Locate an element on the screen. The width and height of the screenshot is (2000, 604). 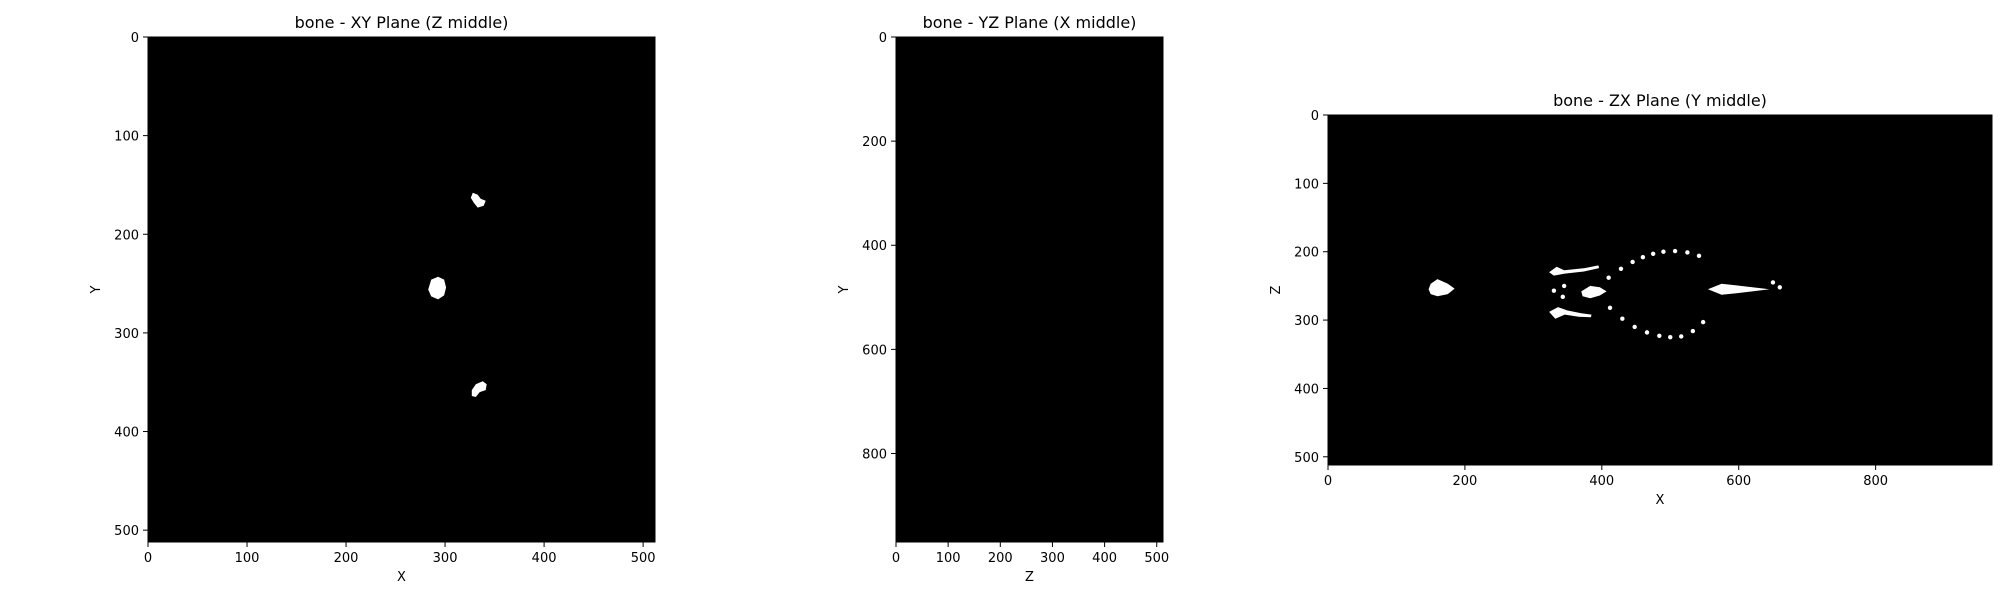
chart-title: bone - YZ Plane (X middle) is located at coordinates (1030, 22).